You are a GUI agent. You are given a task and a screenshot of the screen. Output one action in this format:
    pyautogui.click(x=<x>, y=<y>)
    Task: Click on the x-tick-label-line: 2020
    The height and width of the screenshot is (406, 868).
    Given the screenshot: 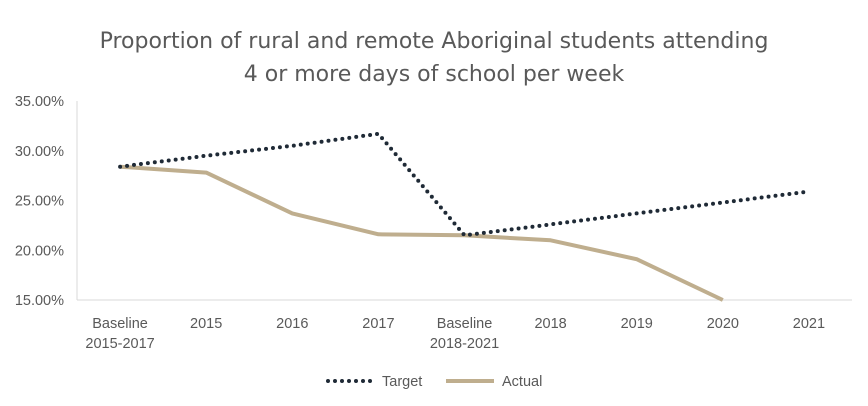 What is the action you would take?
    pyautogui.click(x=723, y=324)
    